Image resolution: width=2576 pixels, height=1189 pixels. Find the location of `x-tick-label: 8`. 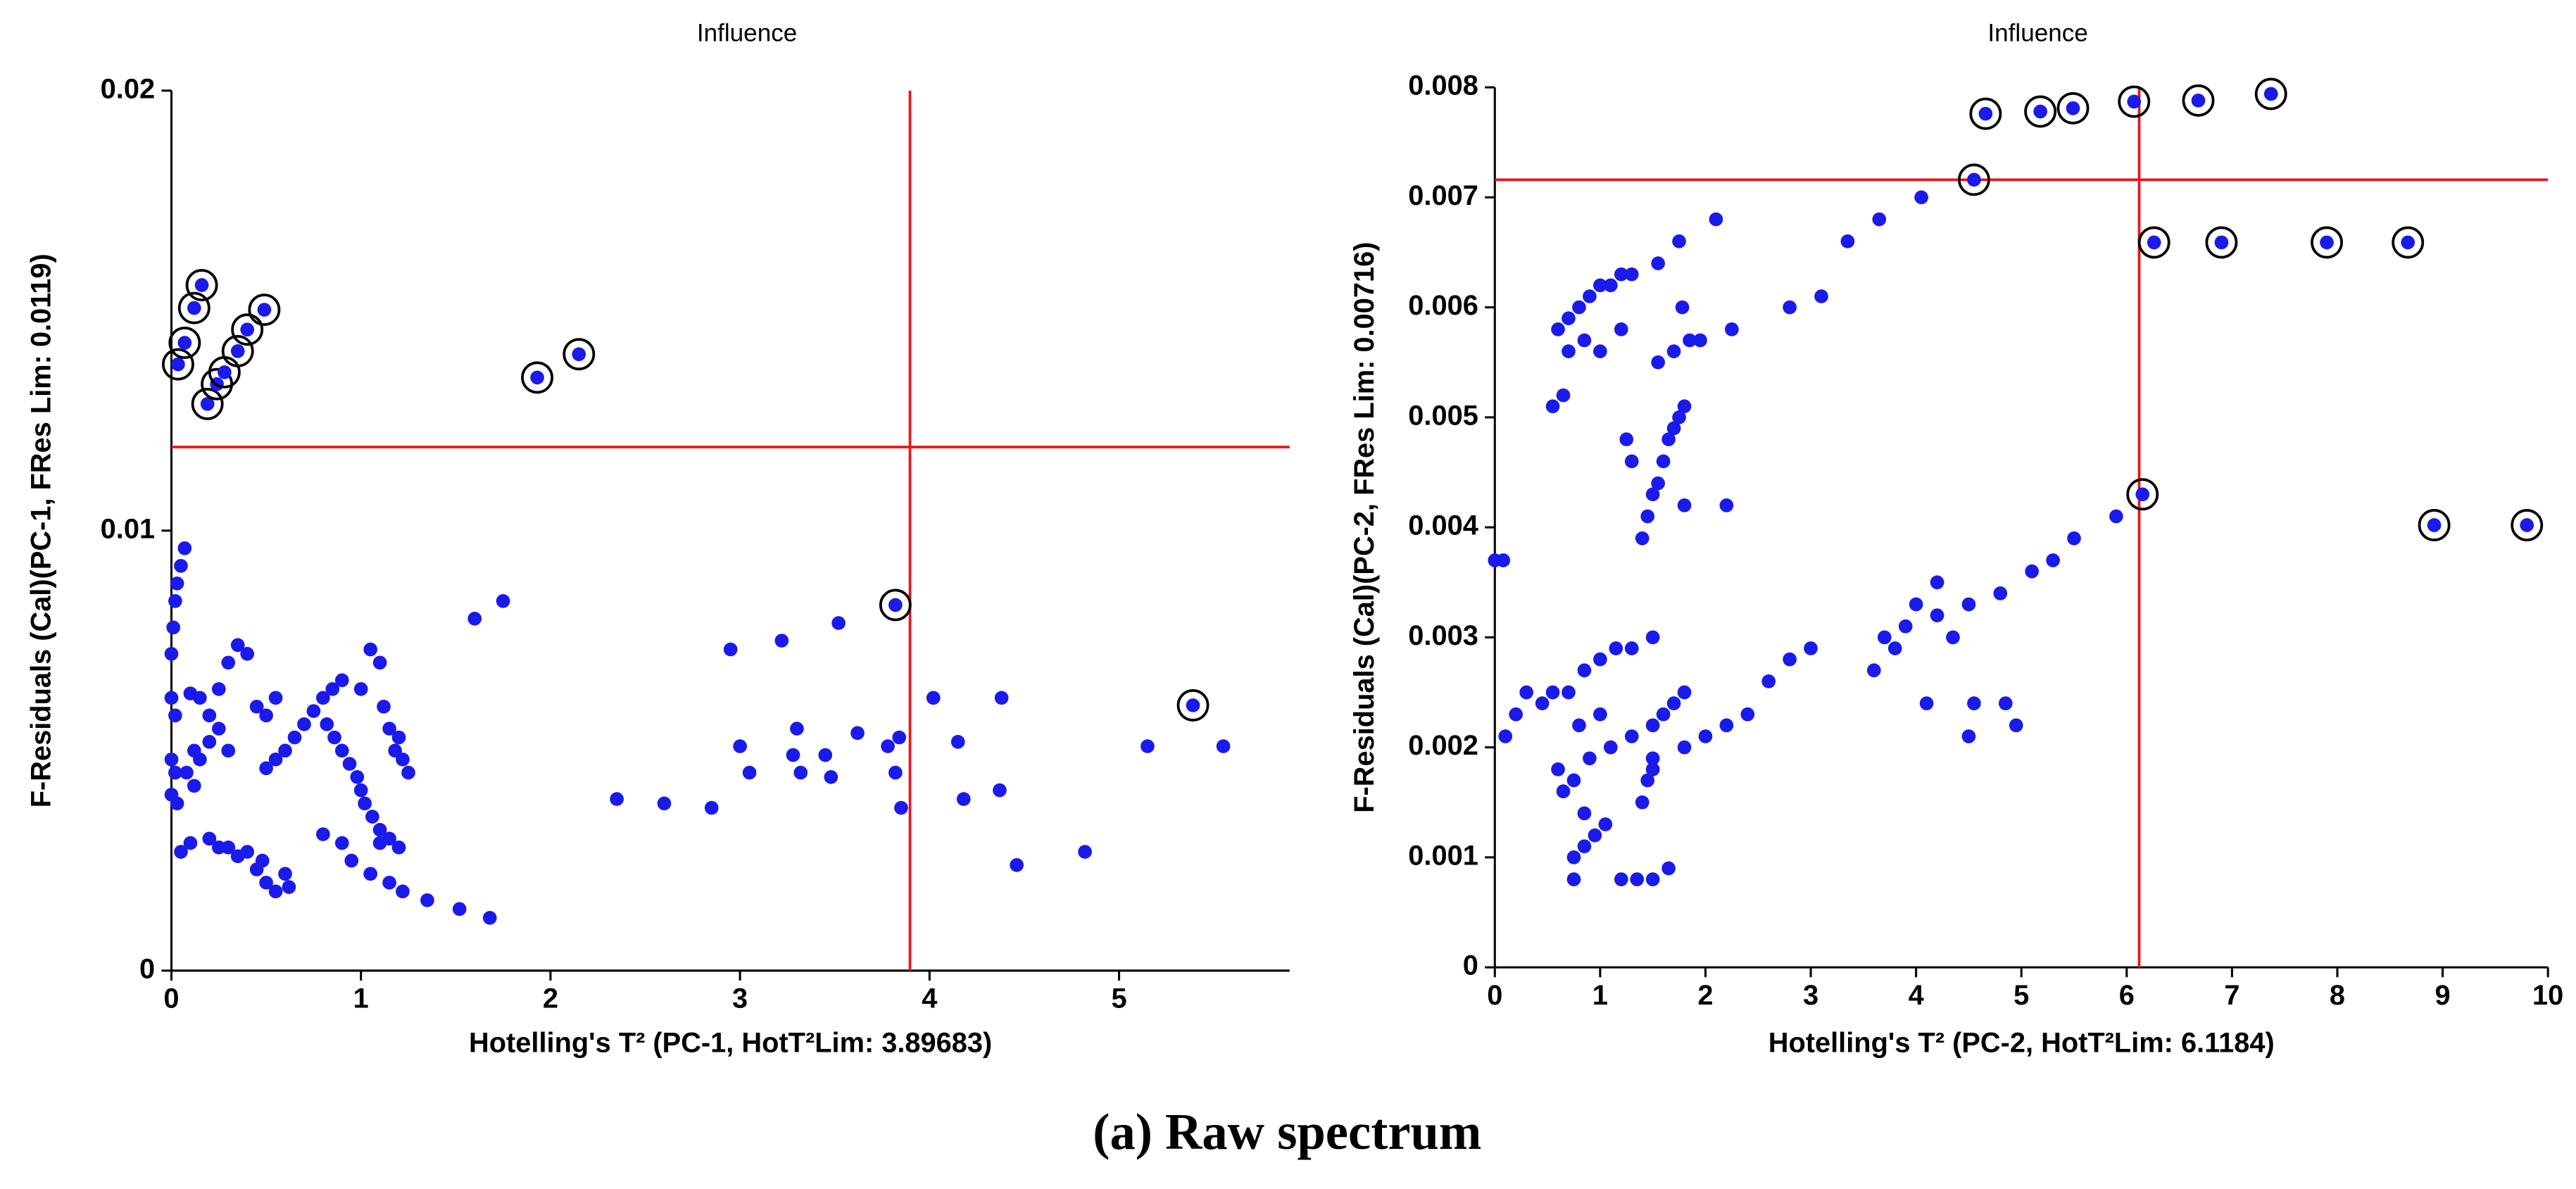

x-tick-label: 8 is located at coordinates (2337, 995).